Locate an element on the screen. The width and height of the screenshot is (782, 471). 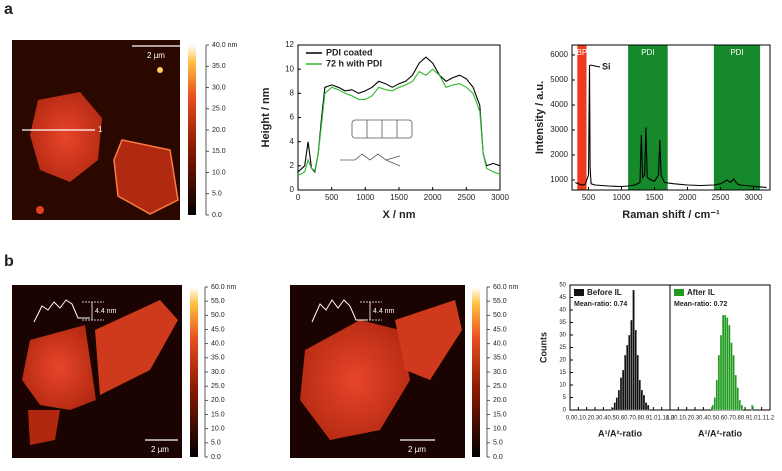
line-label: 1 is located at coordinates (100, 129).